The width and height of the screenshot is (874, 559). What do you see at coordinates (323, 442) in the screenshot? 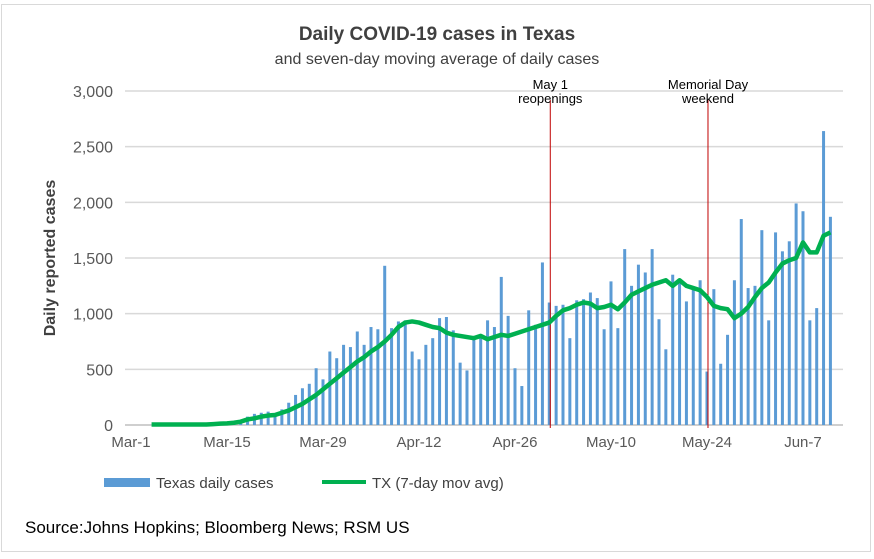
I see `x-tick-label: Mar-29` at bounding box center [323, 442].